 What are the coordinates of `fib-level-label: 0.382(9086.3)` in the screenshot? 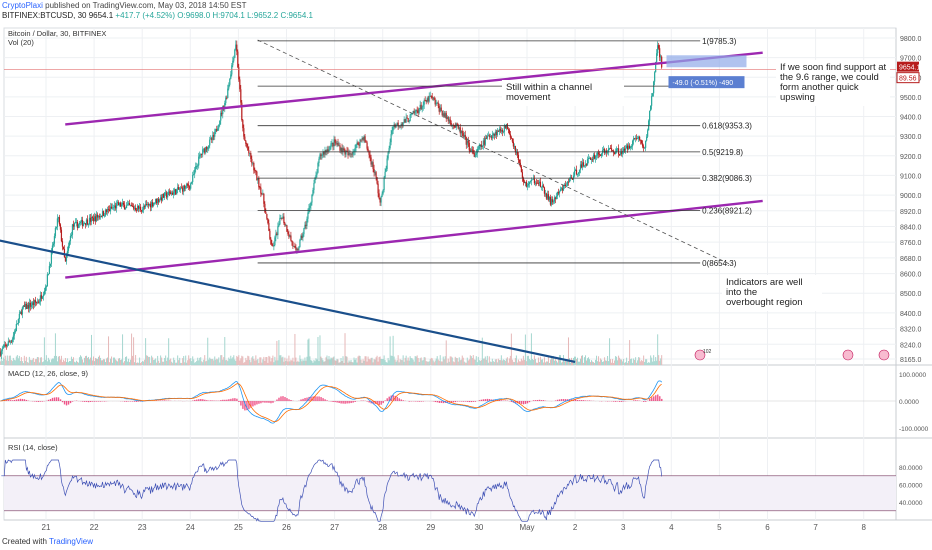 It's located at (727, 178).